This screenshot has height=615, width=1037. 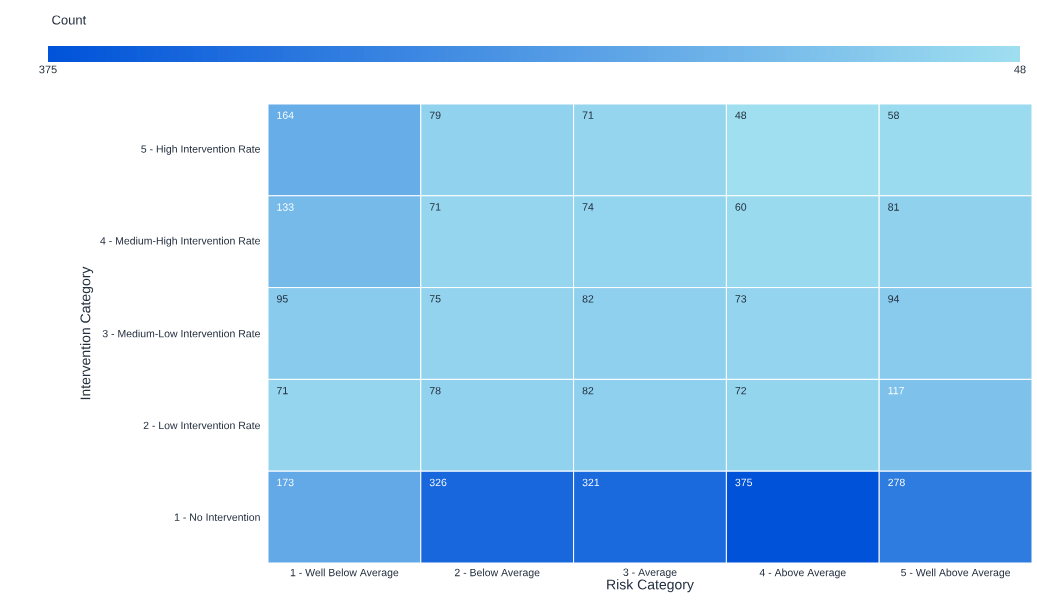 What do you see at coordinates (591, 482) in the screenshot?
I see `data-label: 321` at bounding box center [591, 482].